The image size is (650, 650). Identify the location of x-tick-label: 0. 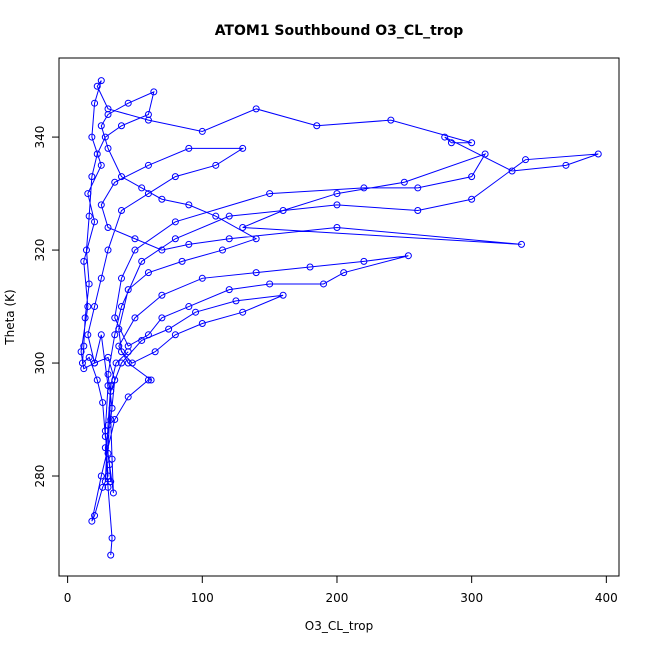
(68, 598).